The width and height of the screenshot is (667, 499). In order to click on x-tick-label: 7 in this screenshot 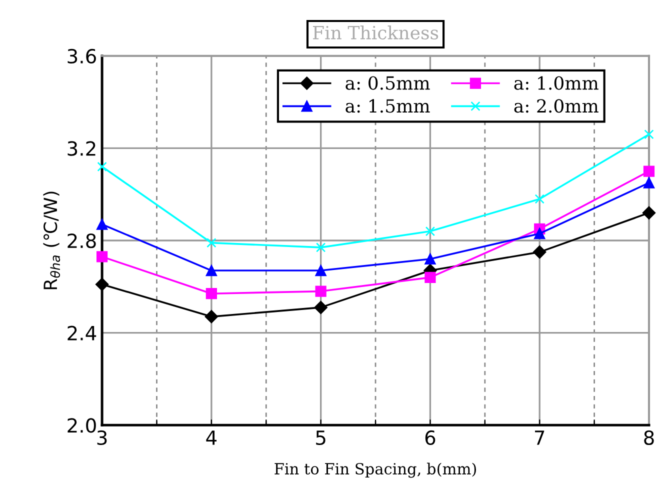, I will do `click(539, 437)`.